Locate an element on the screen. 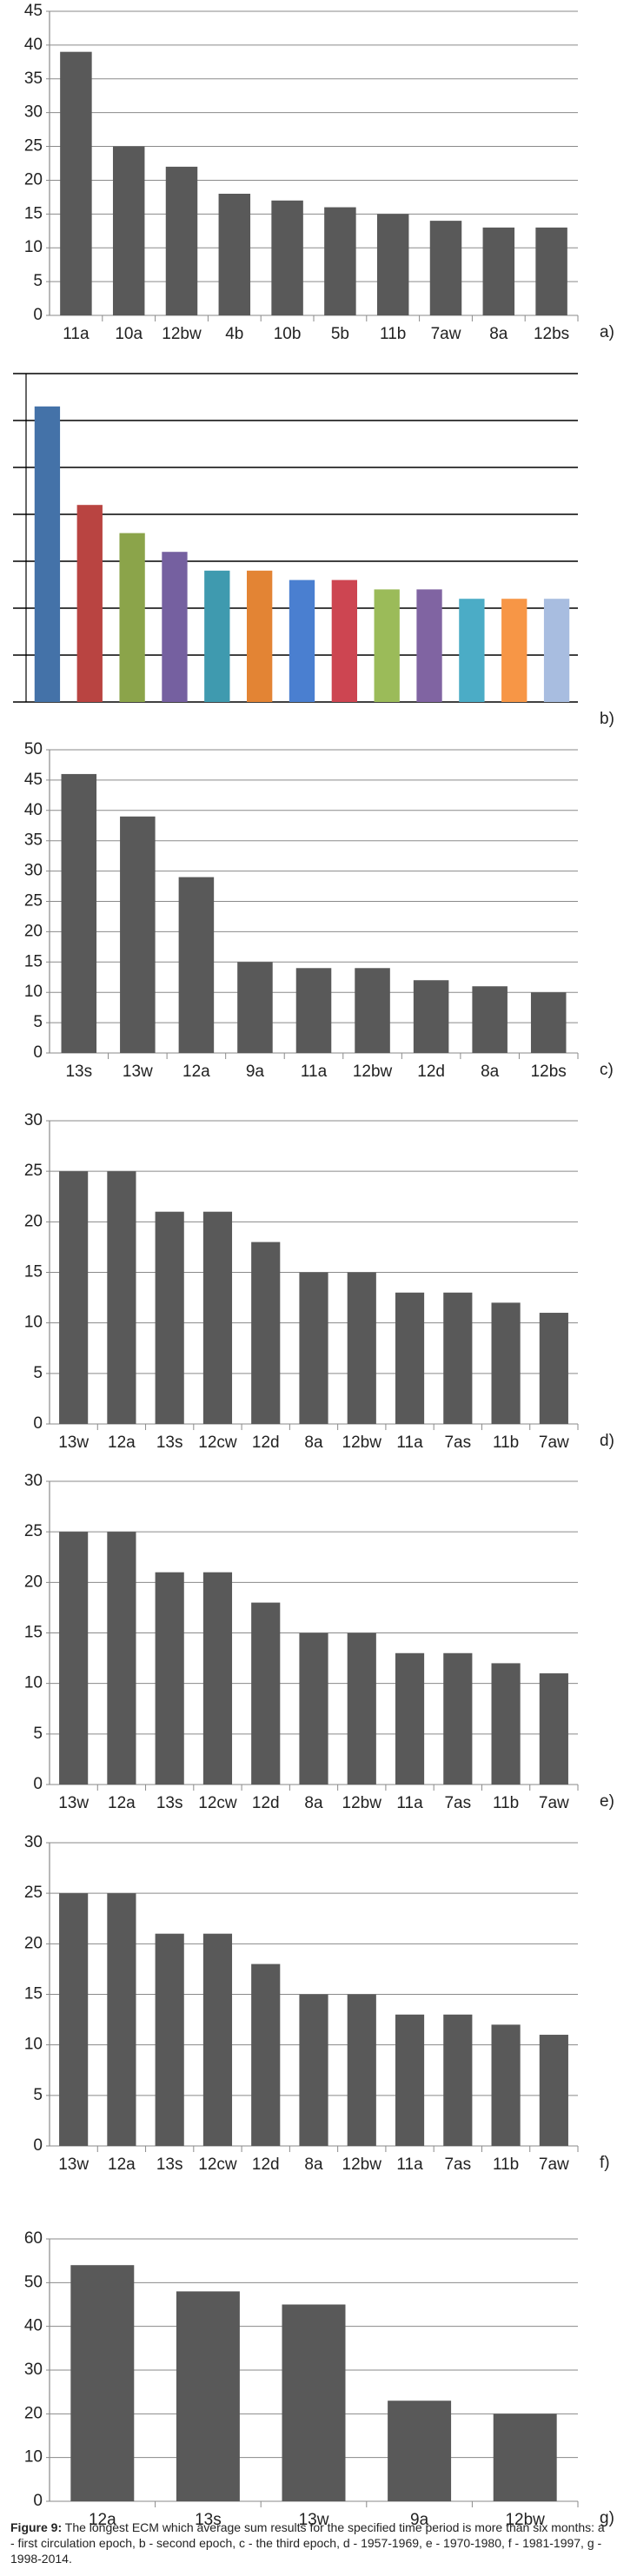 The height and width of the screenshot is (2576, 617). panel-label: f) is located at coordinates (605, 2163).